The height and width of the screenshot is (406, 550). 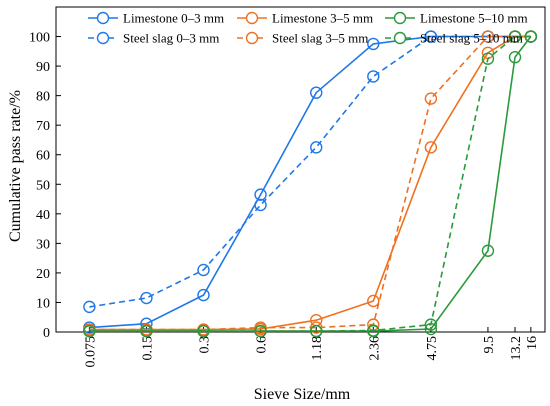 I want to click on x-tick-label: 13.2, so click(x=516, y=348).